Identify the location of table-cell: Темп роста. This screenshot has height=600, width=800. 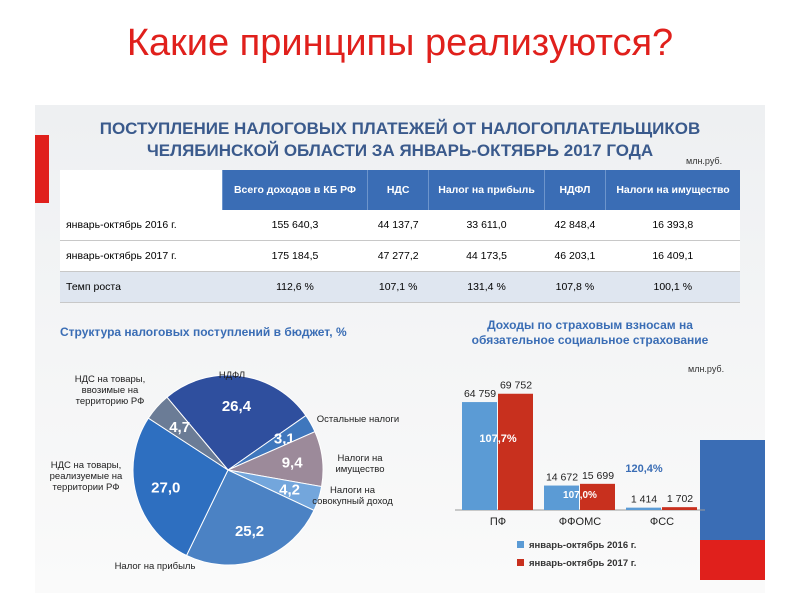
(141, 287).